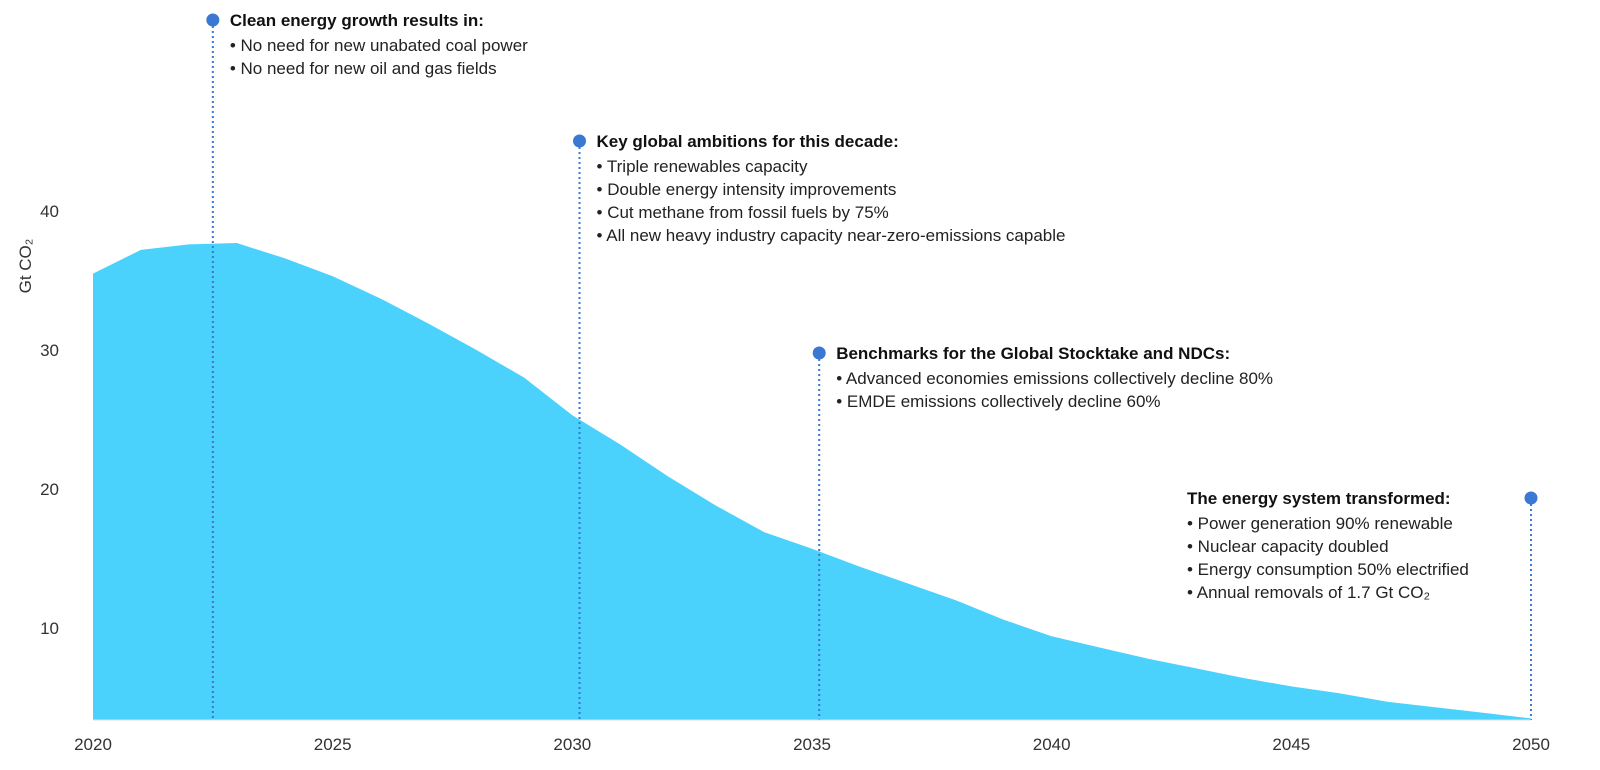 The width and height of the screenshot is (1600, 770). What do you see at coordinates (572, 744) in the screenshot?
I see `x-tick-label: 2030` at bounding box center [572, 744].